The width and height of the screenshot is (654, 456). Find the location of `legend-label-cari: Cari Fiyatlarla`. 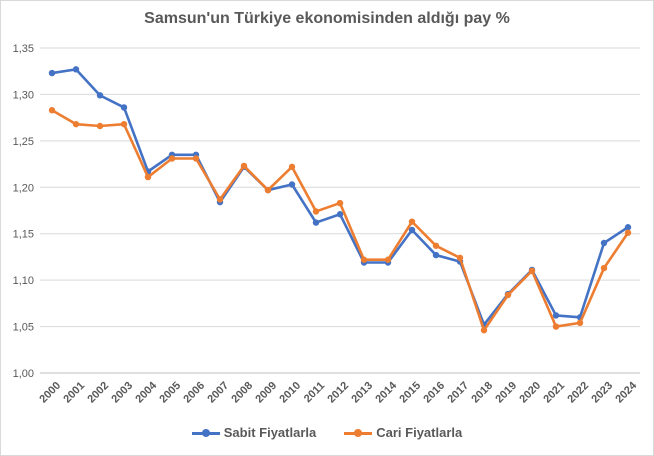

legend-label-cari: Cari Fiyatlarla is located at coordinates (419, 432).